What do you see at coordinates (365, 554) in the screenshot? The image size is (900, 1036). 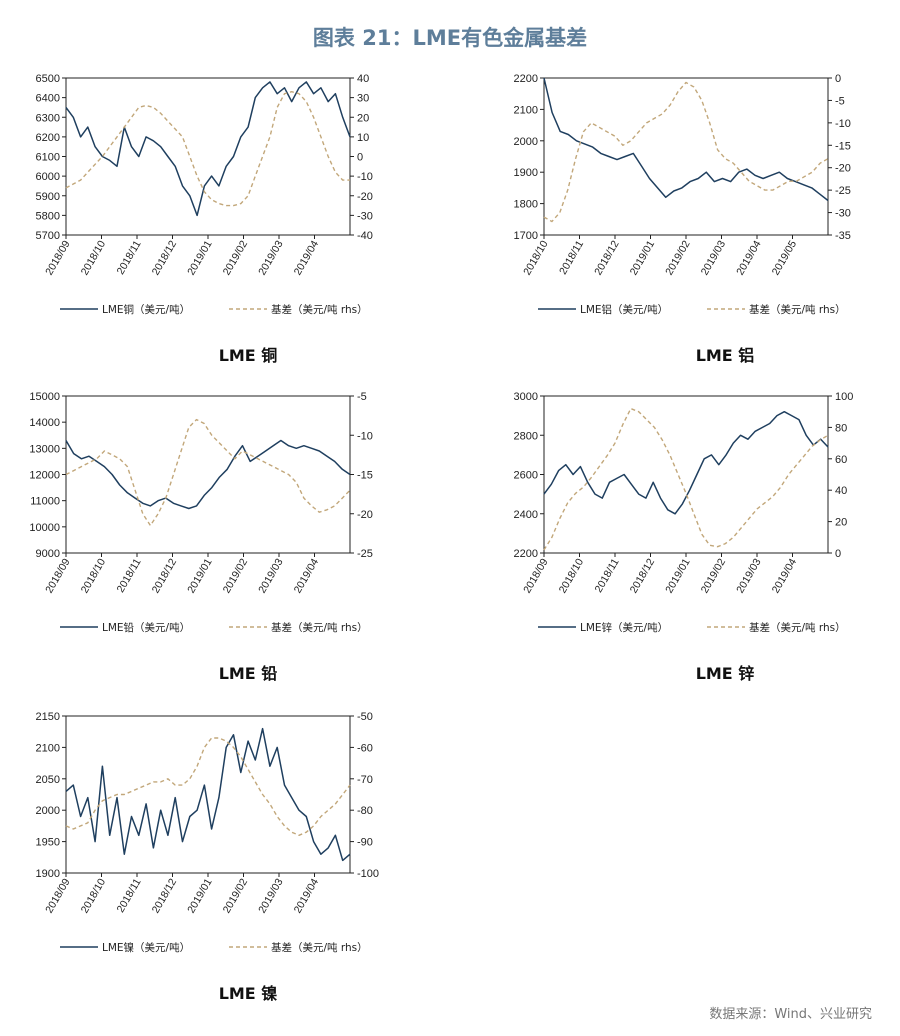 I see `y-right-tick-label: -25` at bounding box center [365, 554].